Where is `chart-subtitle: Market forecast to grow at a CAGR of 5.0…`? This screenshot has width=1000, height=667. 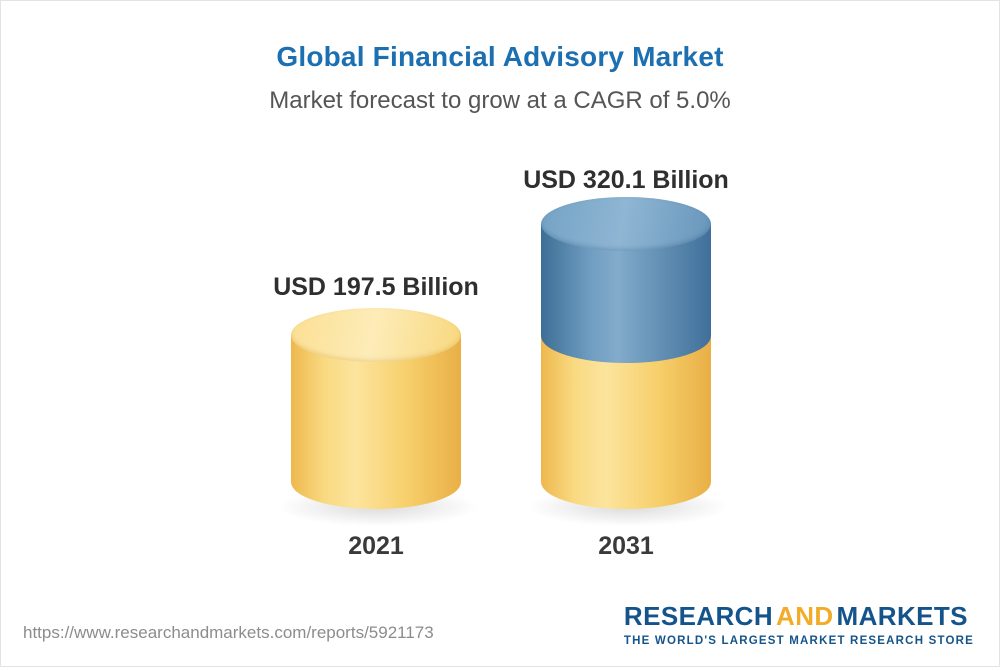 chart-subtitle: Market forecast to grow at a CAGR of 5.0… is located at coordinates (500, 100).